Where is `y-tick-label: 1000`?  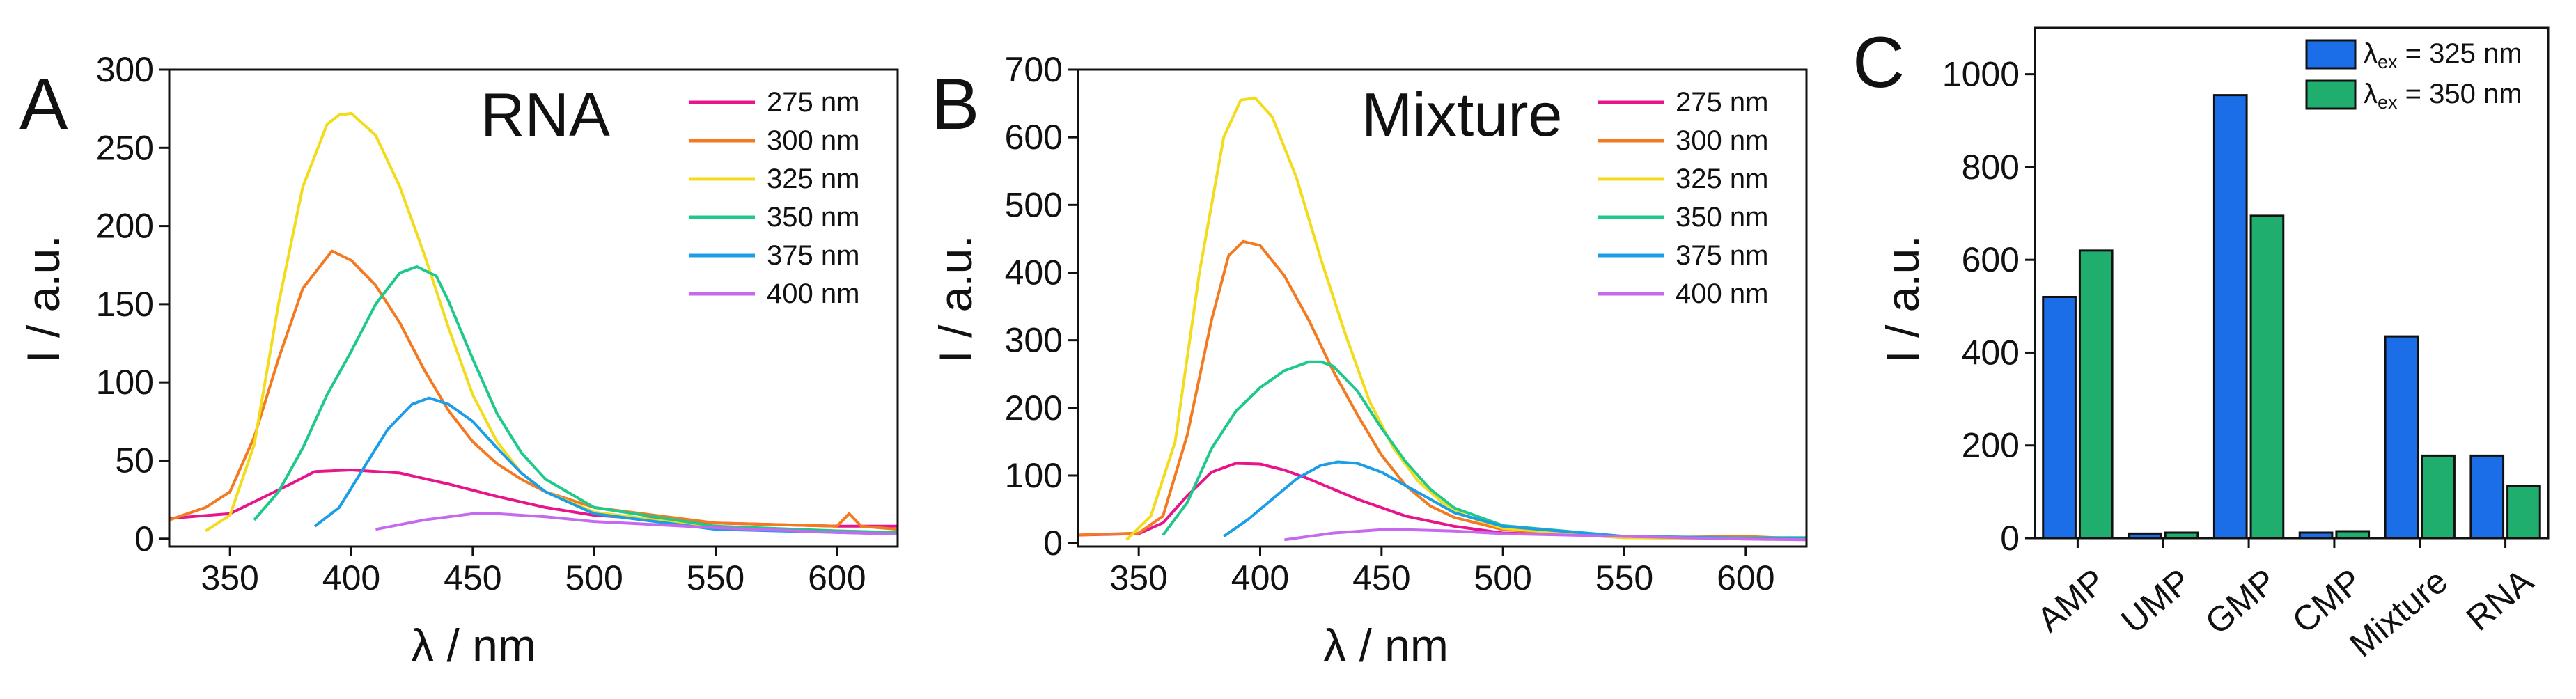 y-tick-label: 1000 is located at coordinates (1981, 74).